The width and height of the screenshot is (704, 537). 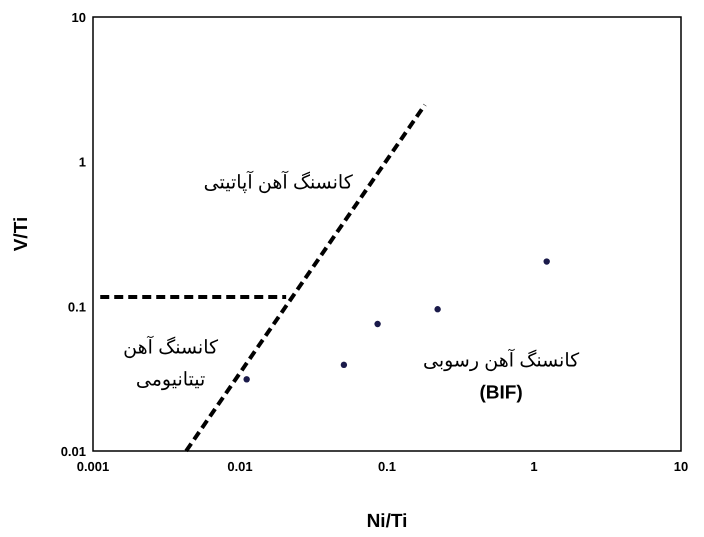 I want to click on annotation: کانسنگ آهن تیتانیومی, so click(x=171, y=362).